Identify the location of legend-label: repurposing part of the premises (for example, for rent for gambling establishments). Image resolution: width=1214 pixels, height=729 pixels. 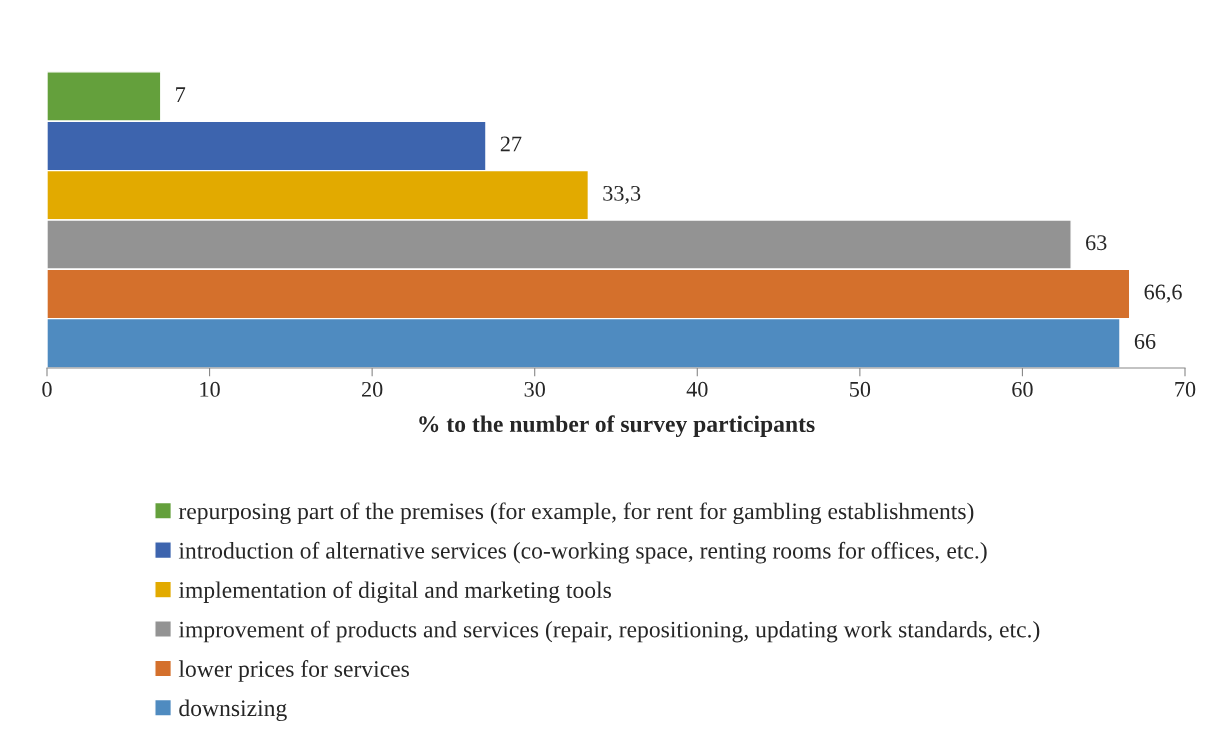
(576, 513).